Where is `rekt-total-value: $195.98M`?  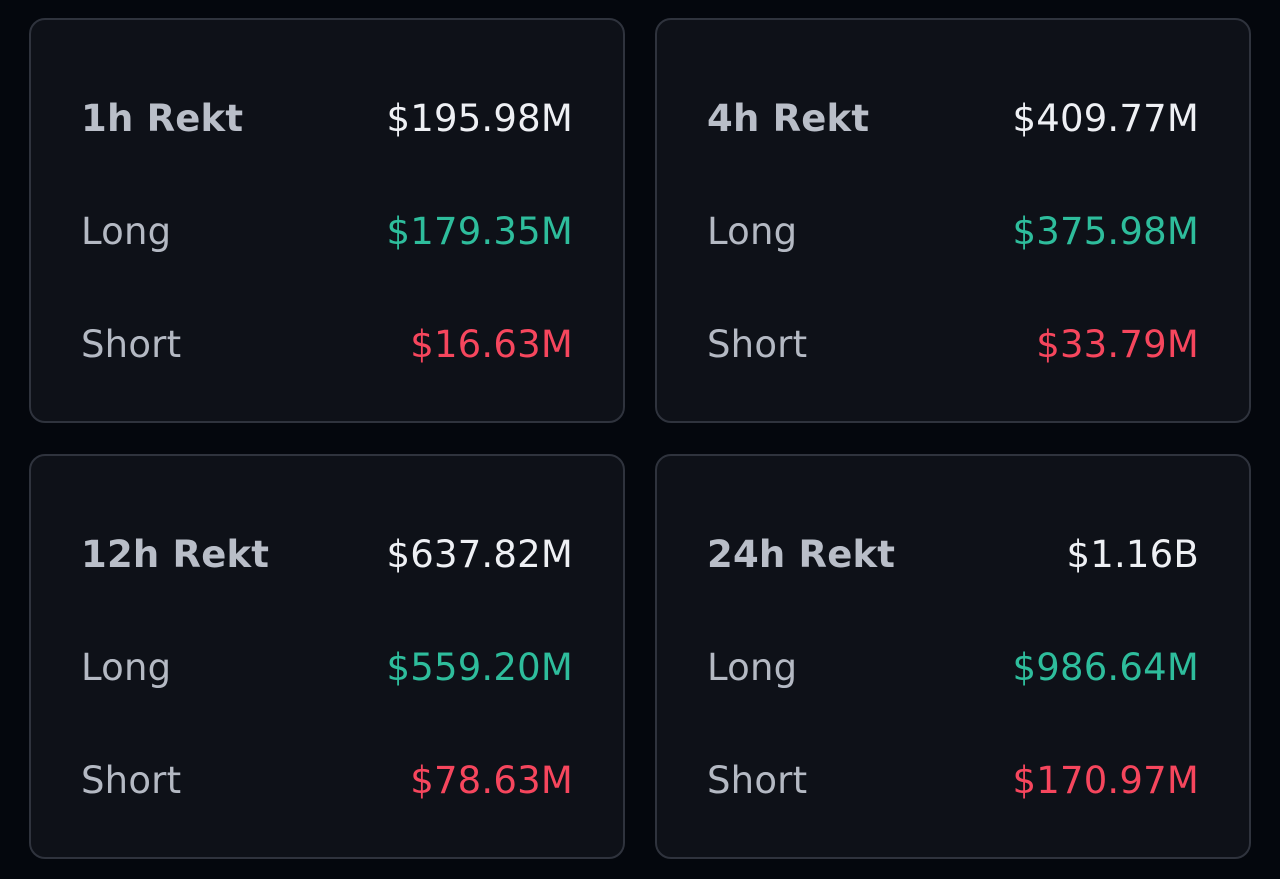 rekt-total-value: $195.98M is located at coordinates (479, 118).